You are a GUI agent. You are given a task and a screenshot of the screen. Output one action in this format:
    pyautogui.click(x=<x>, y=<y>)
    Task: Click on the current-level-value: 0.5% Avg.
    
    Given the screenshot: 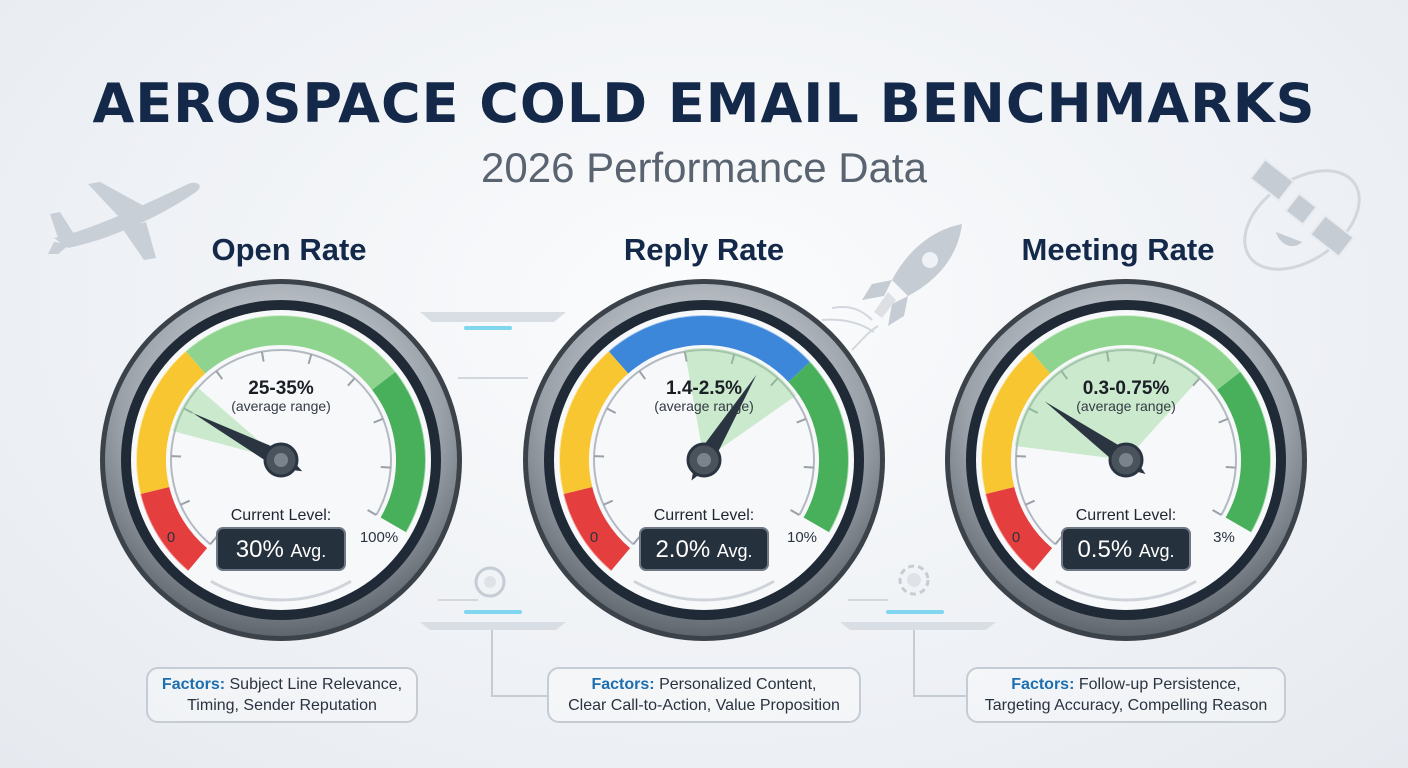 What is the action you would take?
    pyautogui.click(x=1125, y=549)
    